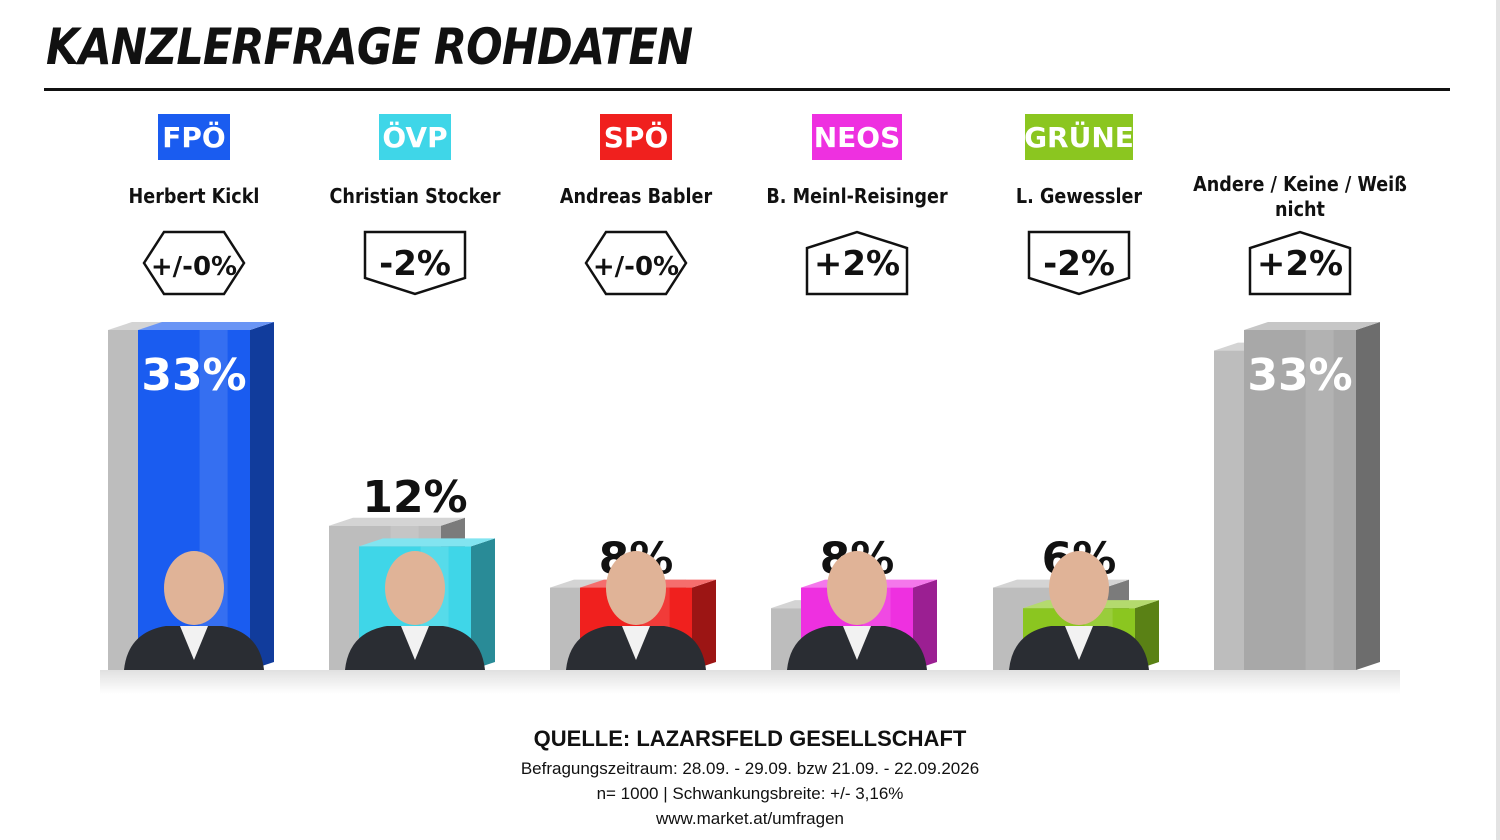 The height and width of the screenshot is (840, 1500). I want to click on candidate-name: Andere / Keine / Weiß nicht, so click(1300, 197).